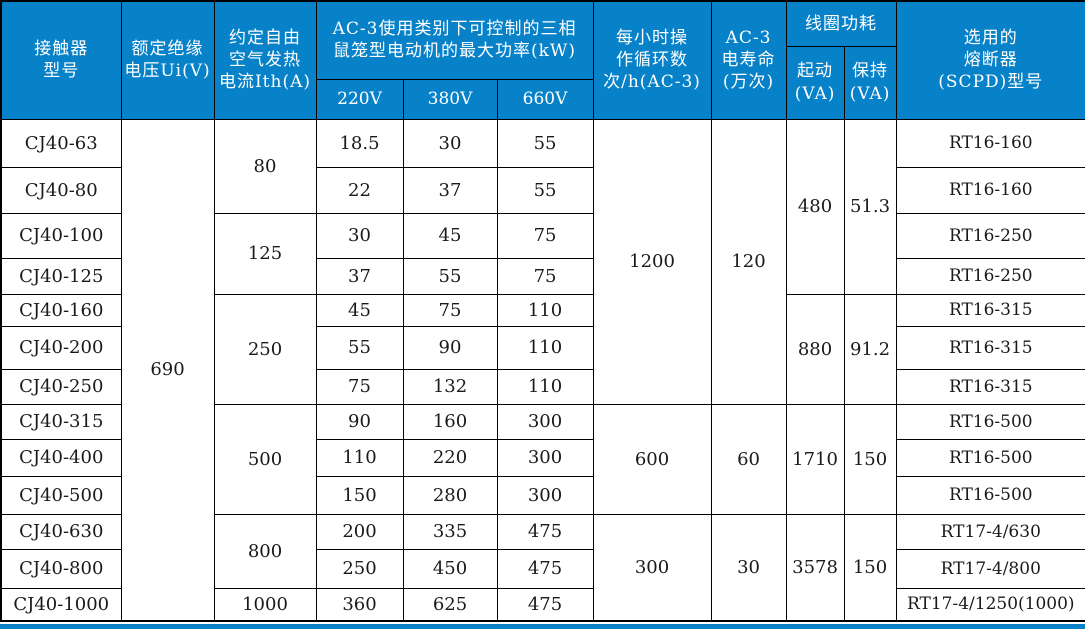 The width and height of the screenshot is (1085, 629). I want to click on header-coil-hold: 保持 (VA), so click(870, 82).